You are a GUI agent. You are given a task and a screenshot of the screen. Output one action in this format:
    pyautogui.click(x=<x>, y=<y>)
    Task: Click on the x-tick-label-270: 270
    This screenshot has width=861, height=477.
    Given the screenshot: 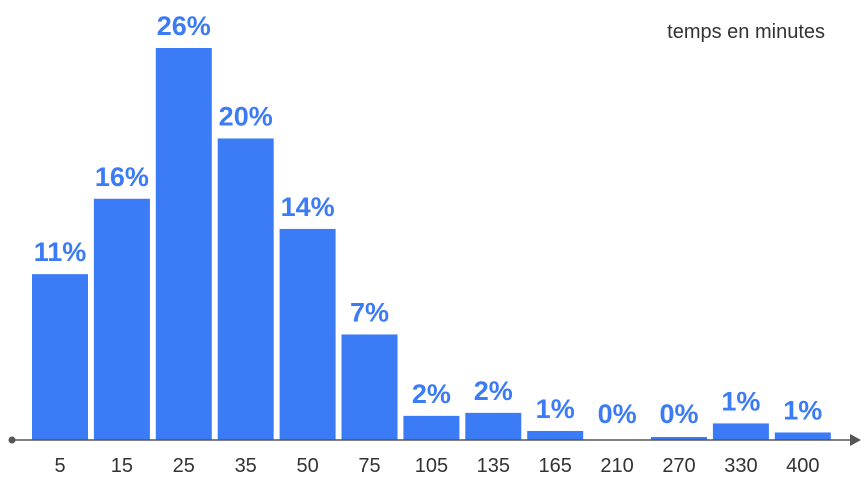 What is the action you would take?
    pyautogui.click(x=678, y=466)
    